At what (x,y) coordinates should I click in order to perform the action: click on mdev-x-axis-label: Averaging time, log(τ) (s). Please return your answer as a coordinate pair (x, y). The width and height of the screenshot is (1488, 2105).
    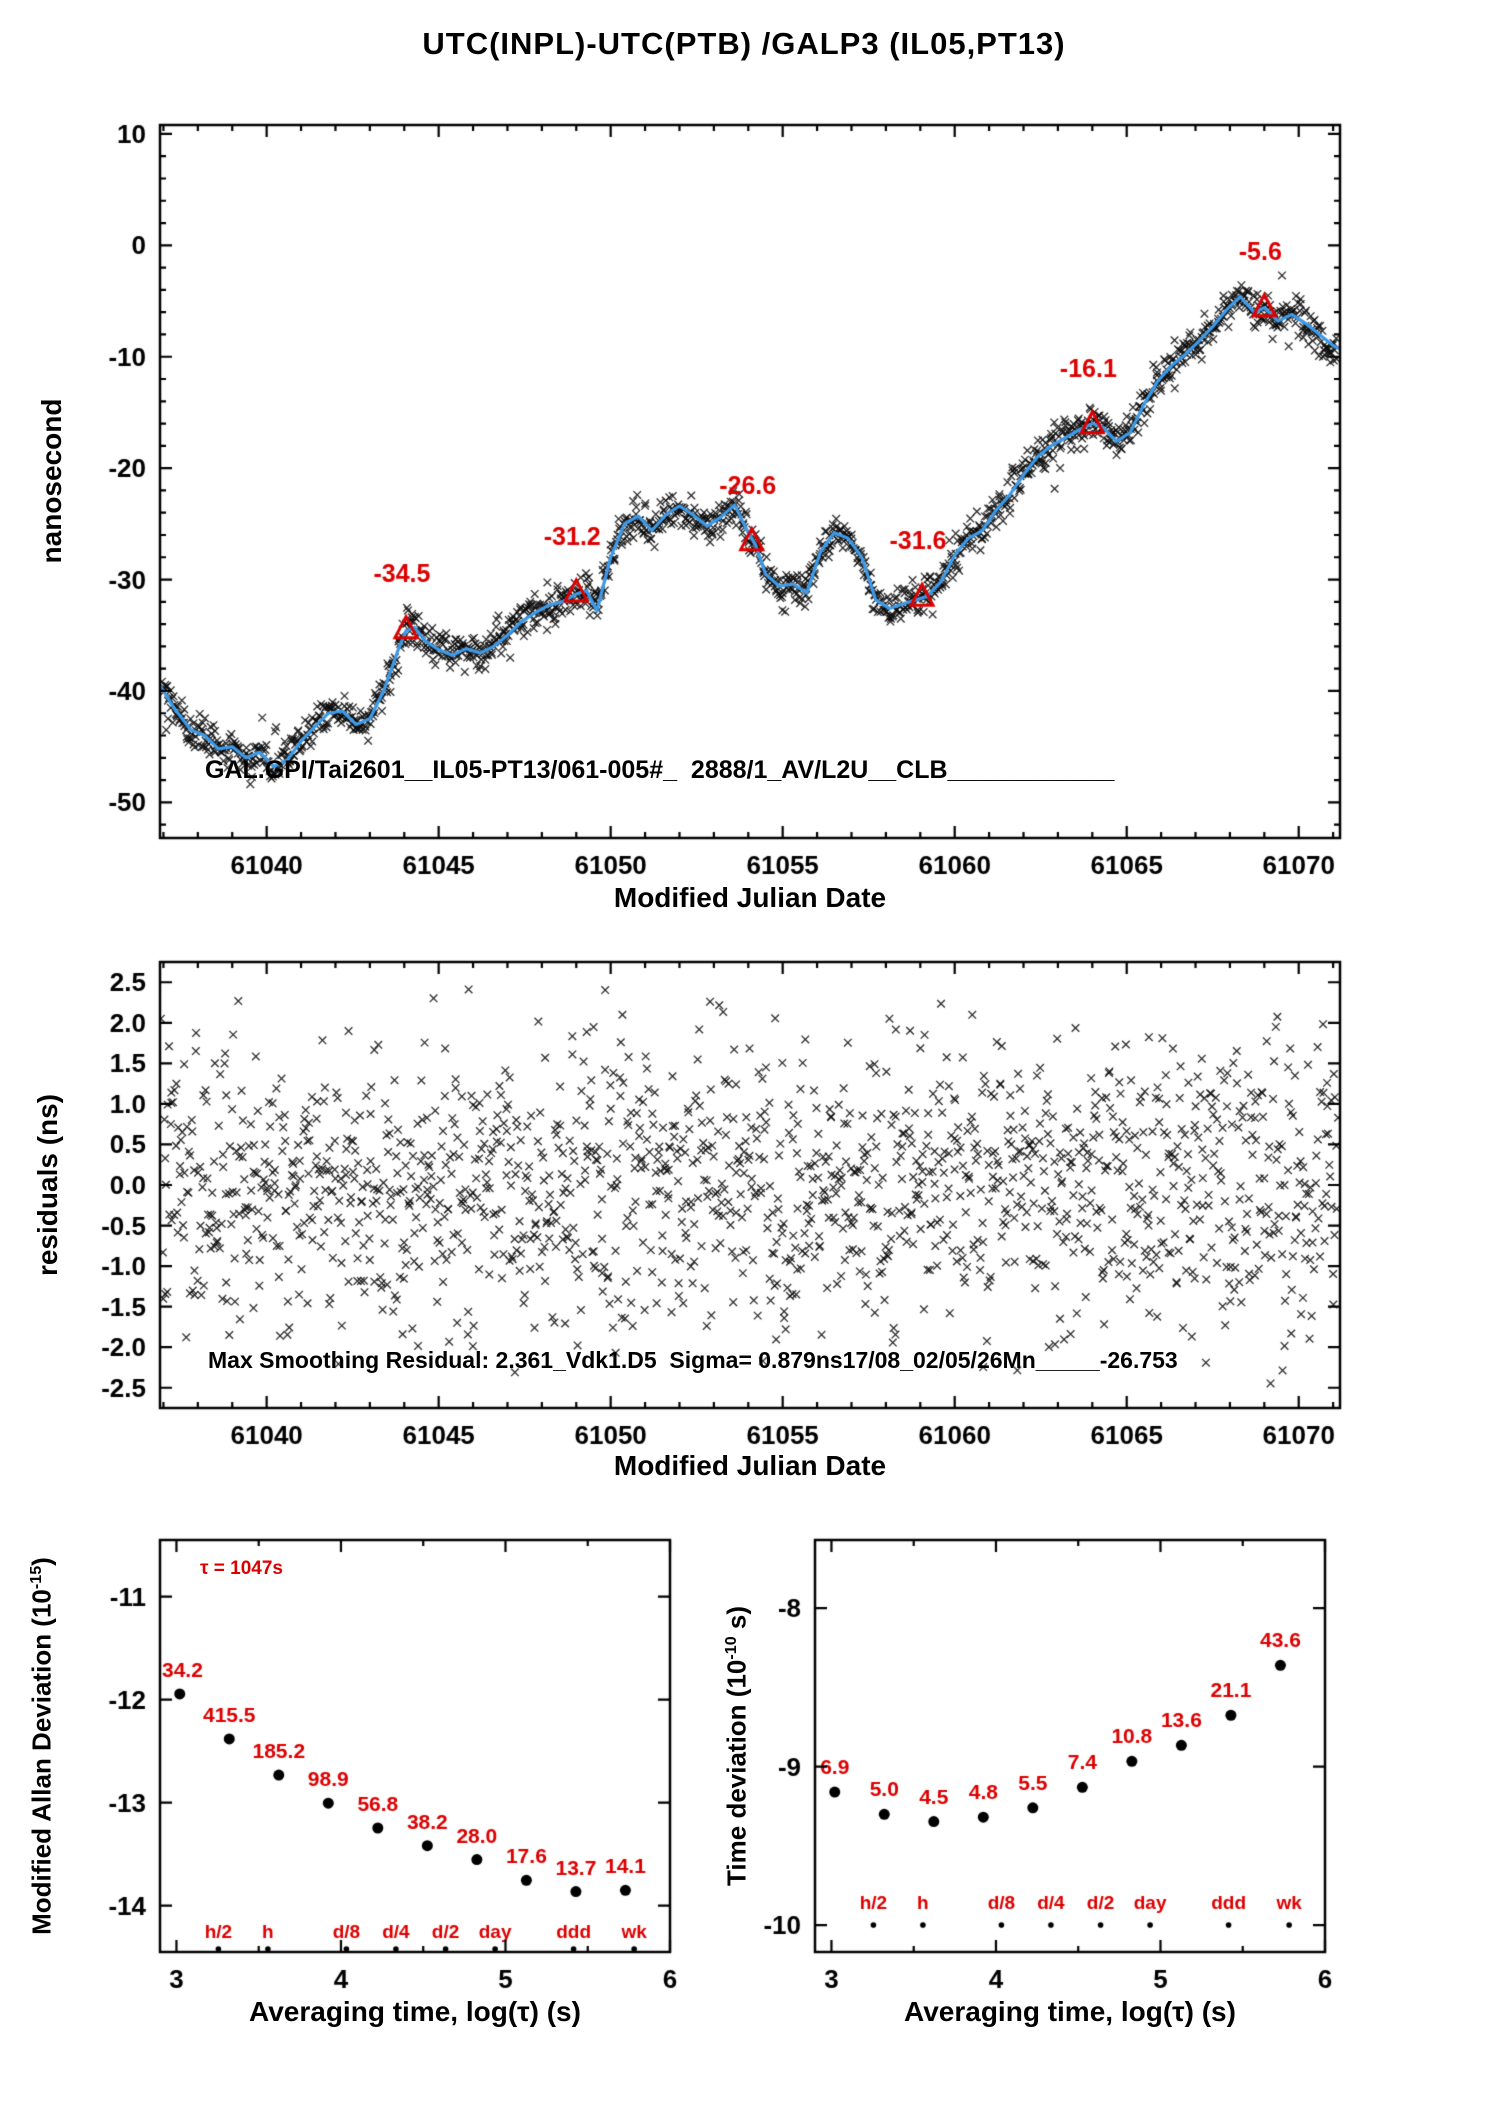
    Looking at the image, I should click on (415, 2011).